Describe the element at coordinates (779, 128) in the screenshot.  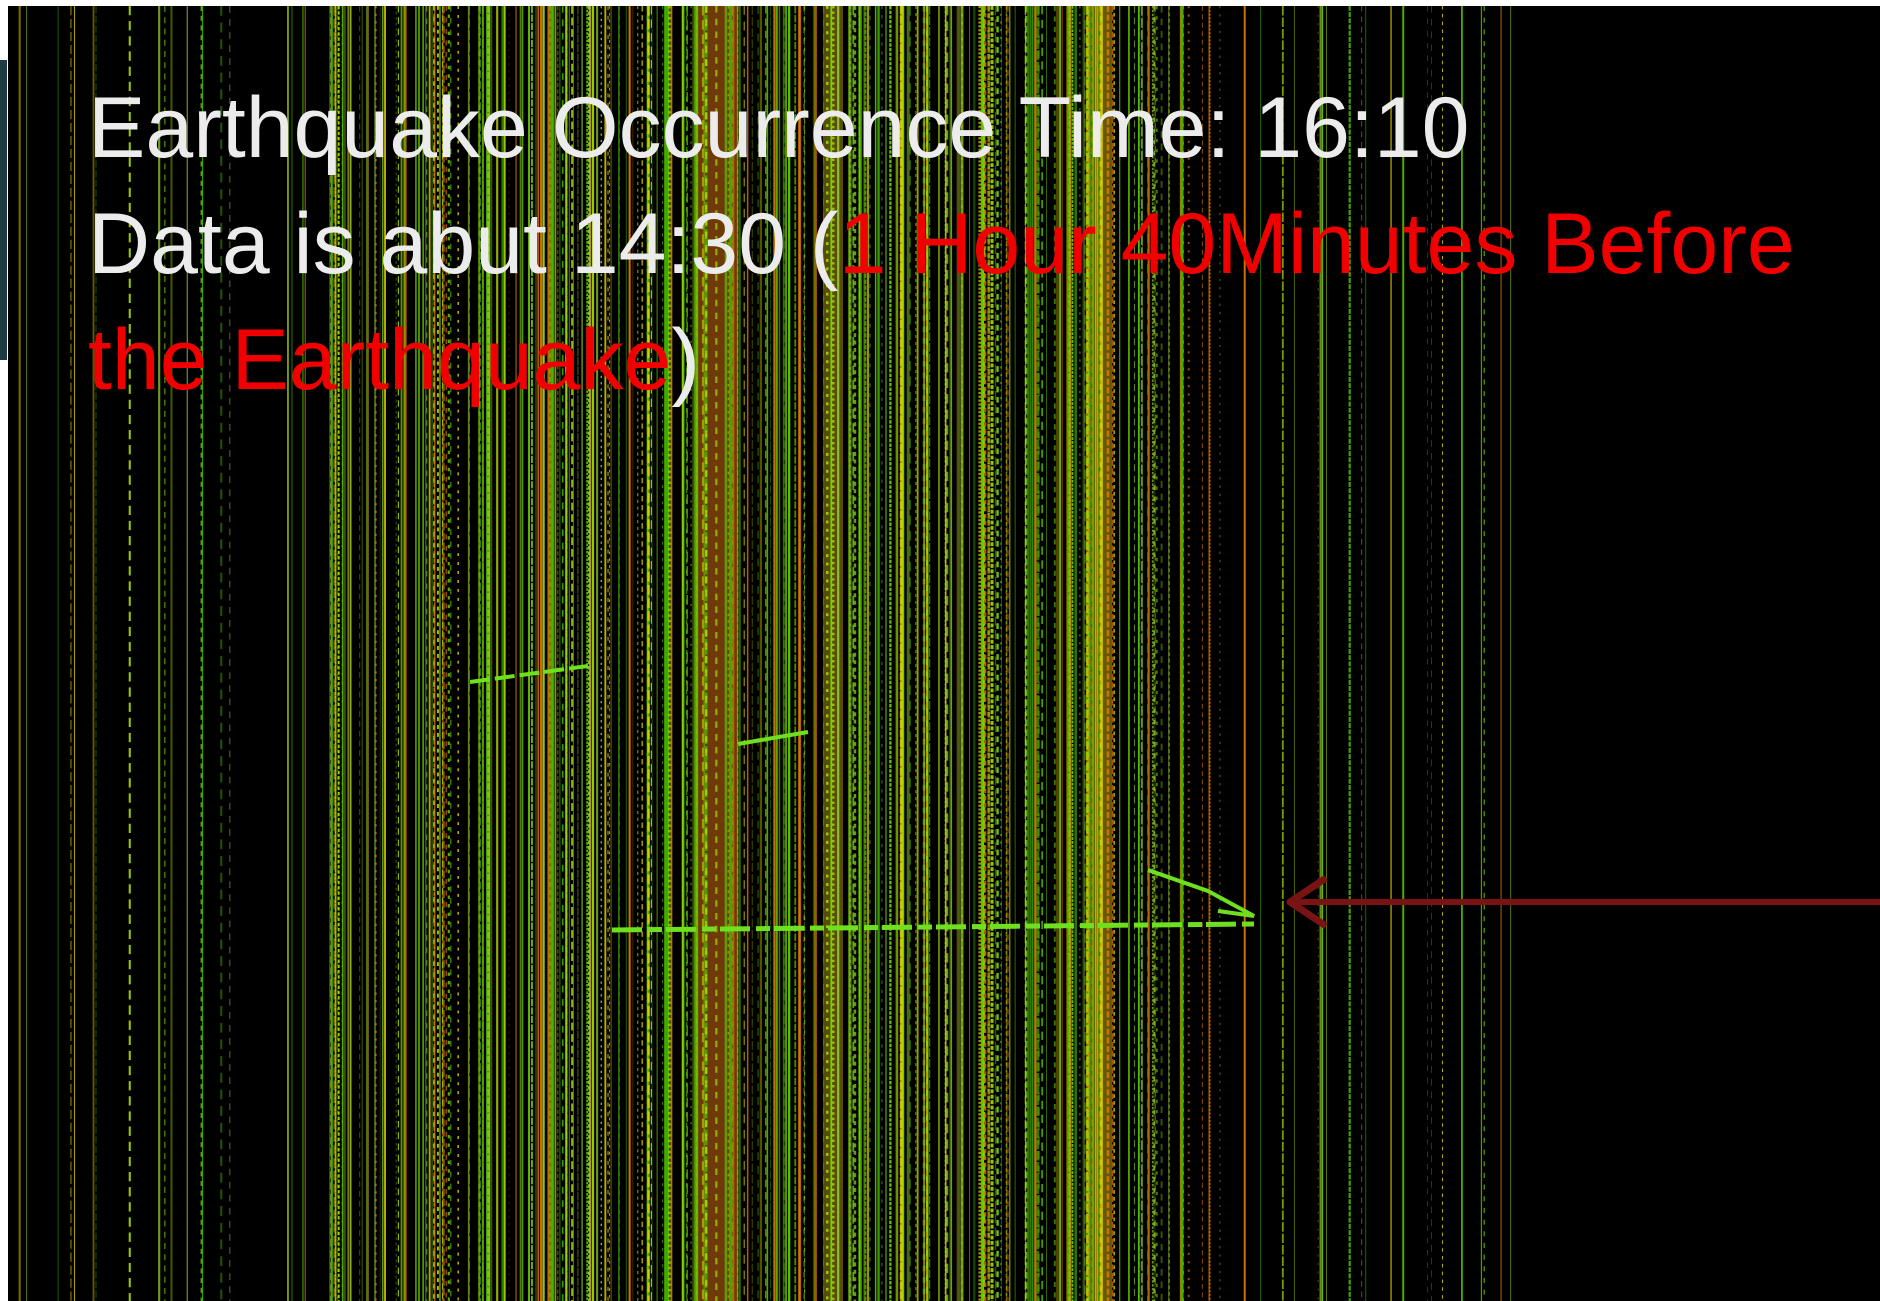
I see `title: Earthquake Occurrence Time: 16:10` at that location.